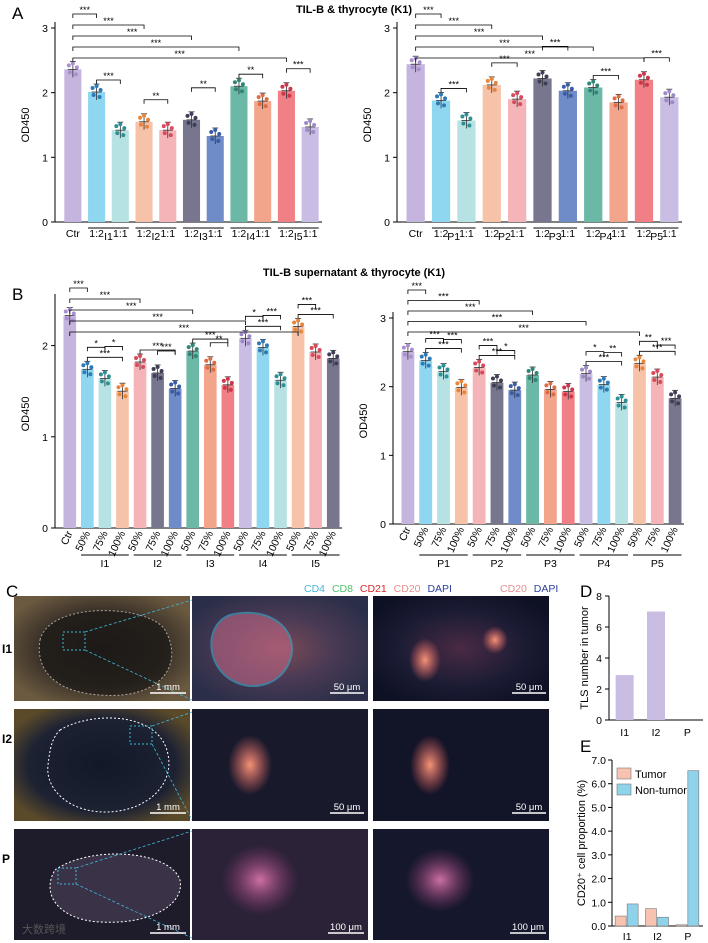 This screenshot has width=708, height=943. Describe the element at coordinates (45, 347) in the screenshot. I see `y-tick-label: 2` at that location.